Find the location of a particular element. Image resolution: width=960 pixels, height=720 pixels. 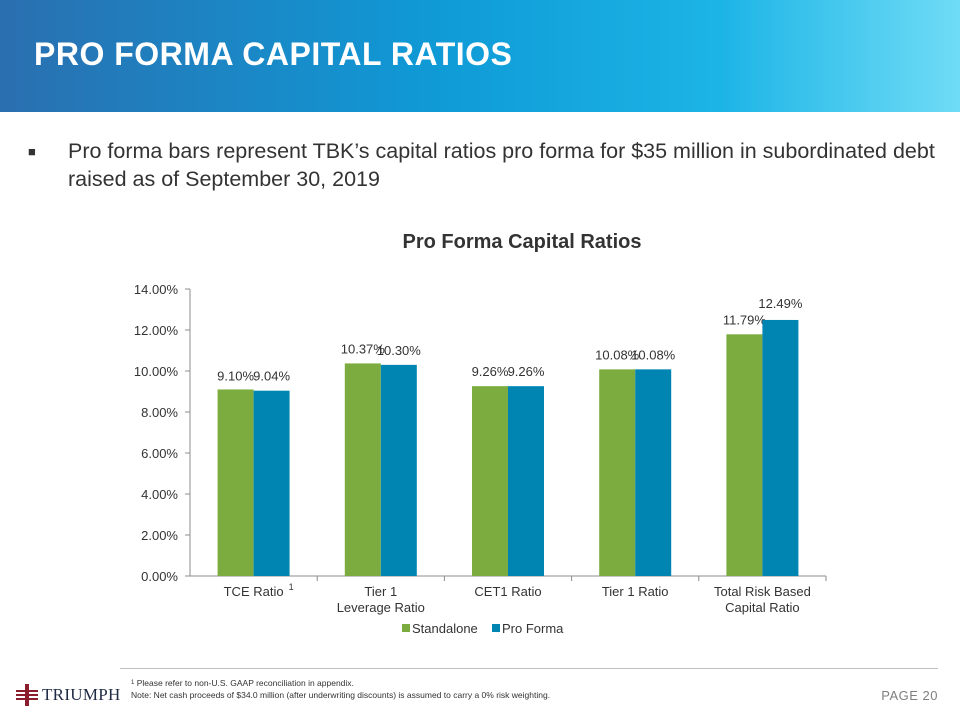

page-number: PAGE 20 is located at coordinates (909, 695).